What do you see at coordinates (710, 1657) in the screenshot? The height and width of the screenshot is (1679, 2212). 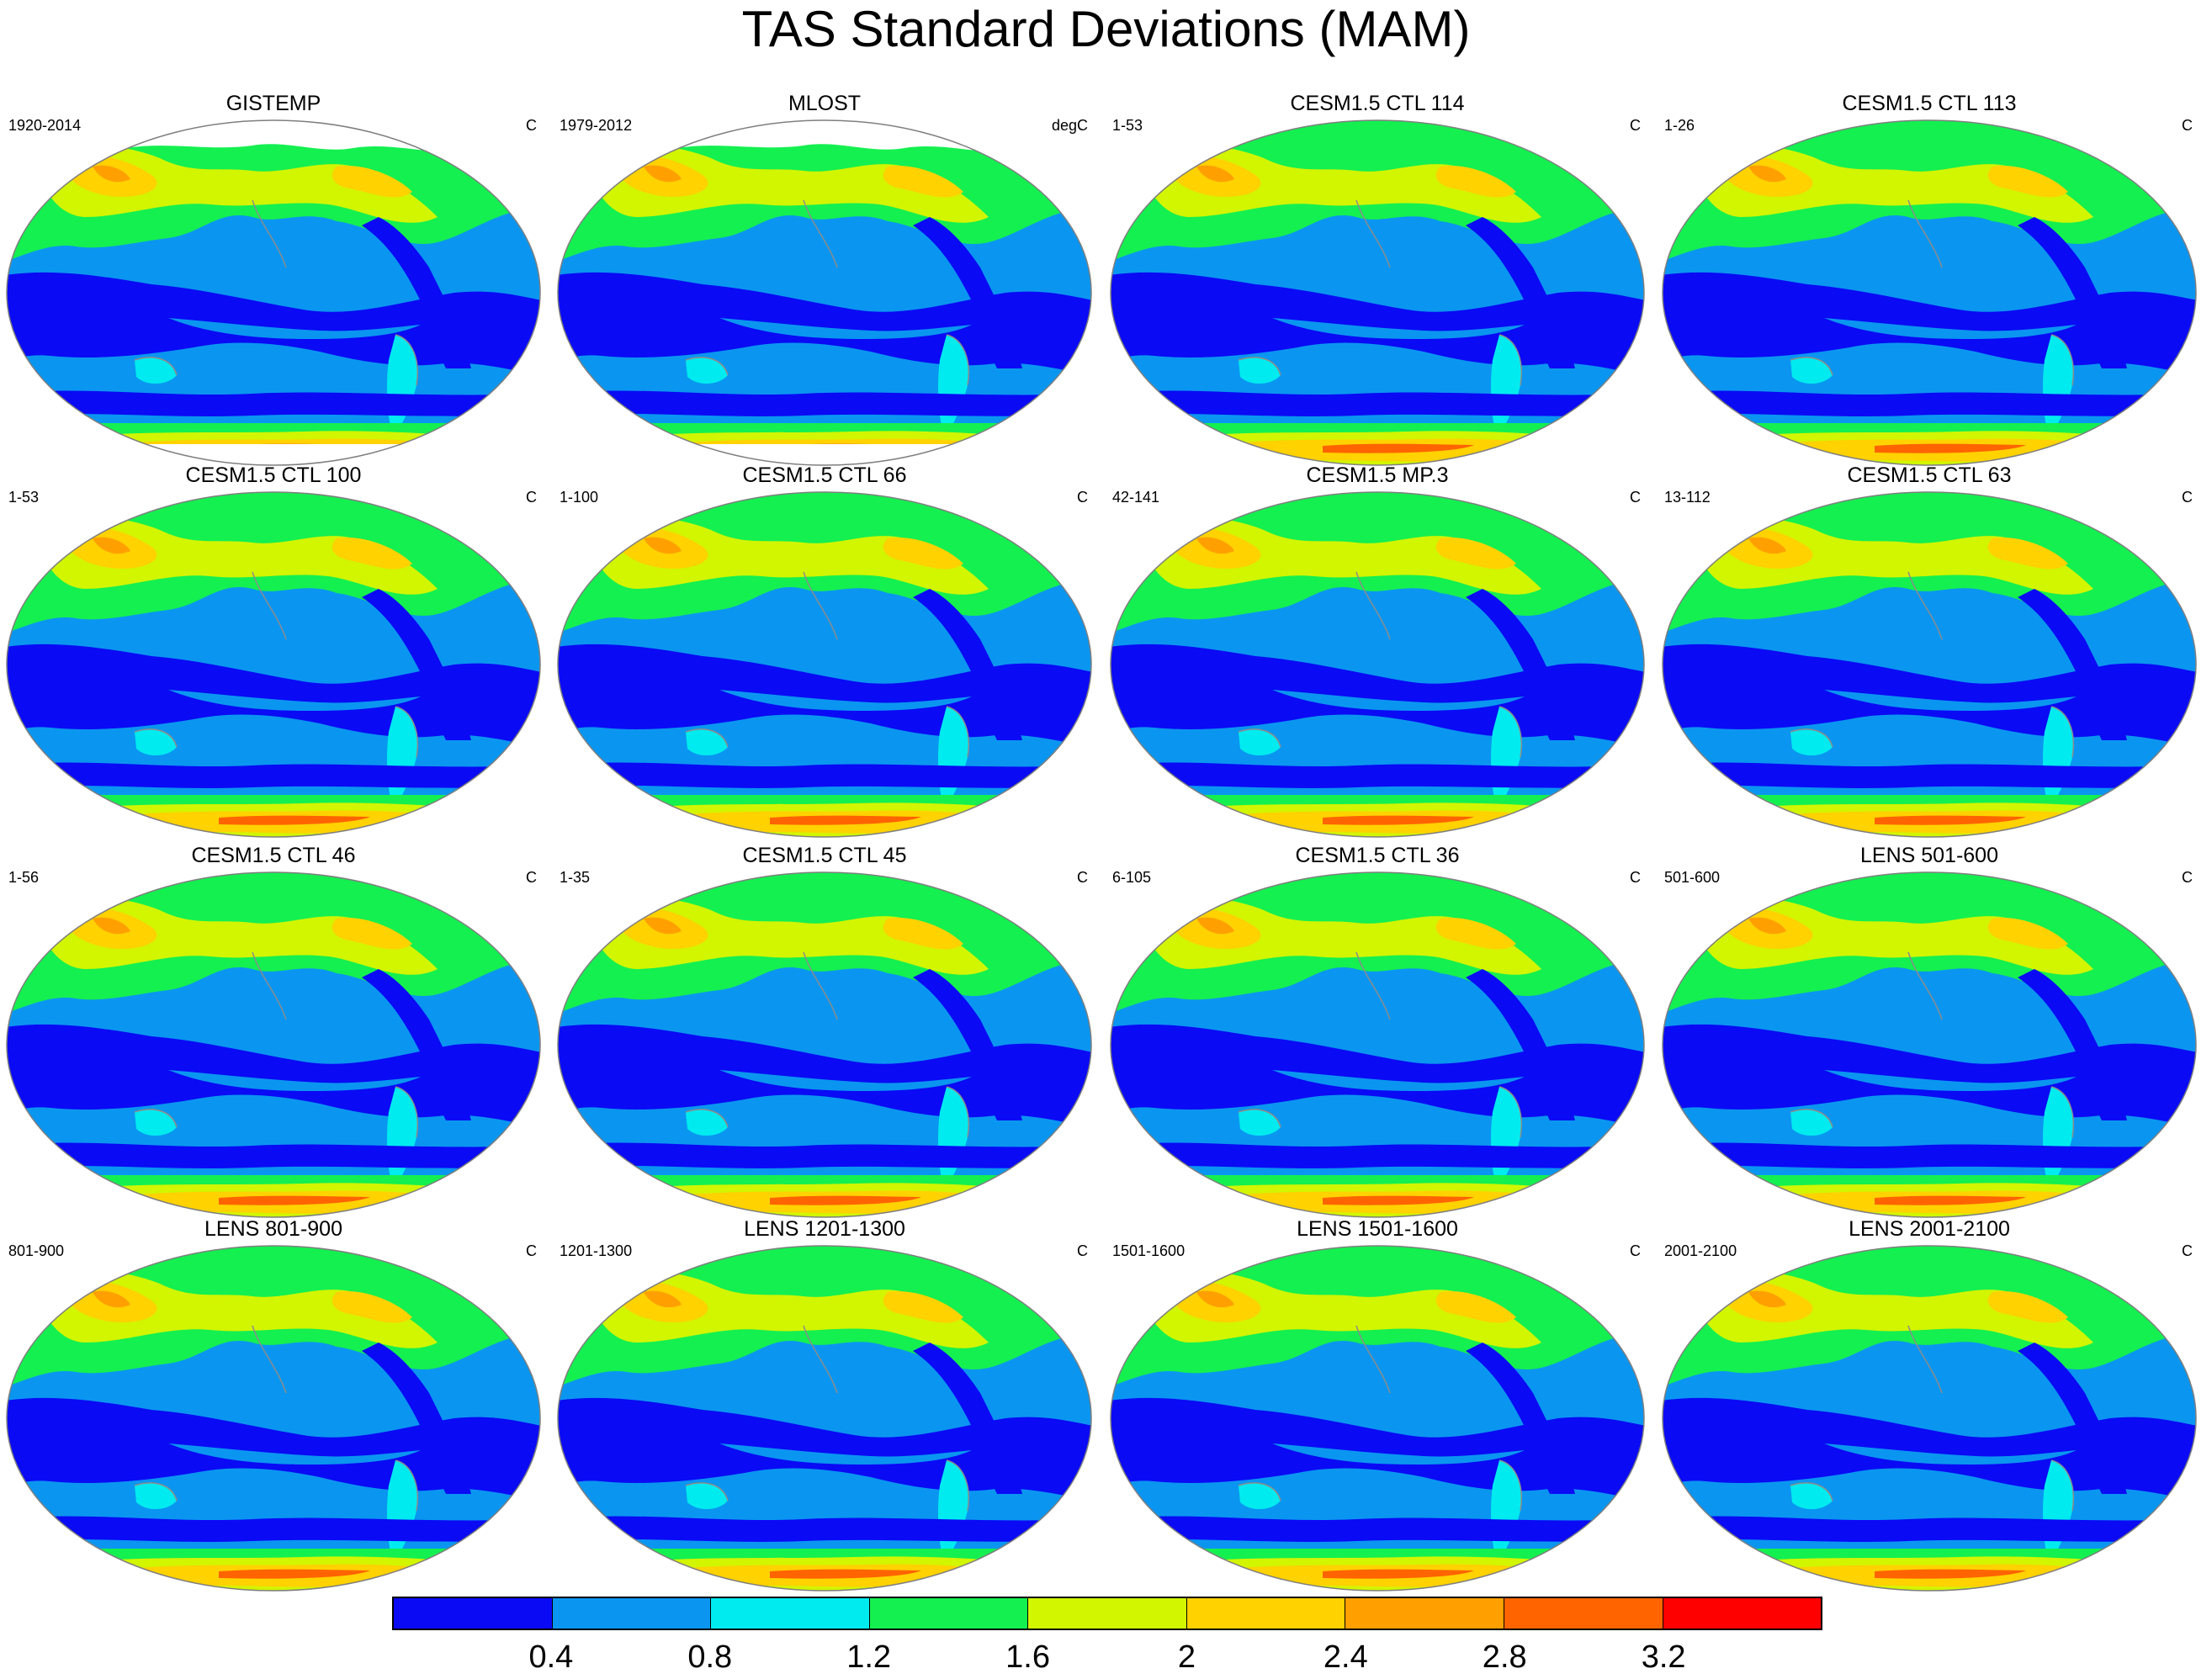 I see `colorbar-tick-label: 0.8` at bounding box center [710, 1657].